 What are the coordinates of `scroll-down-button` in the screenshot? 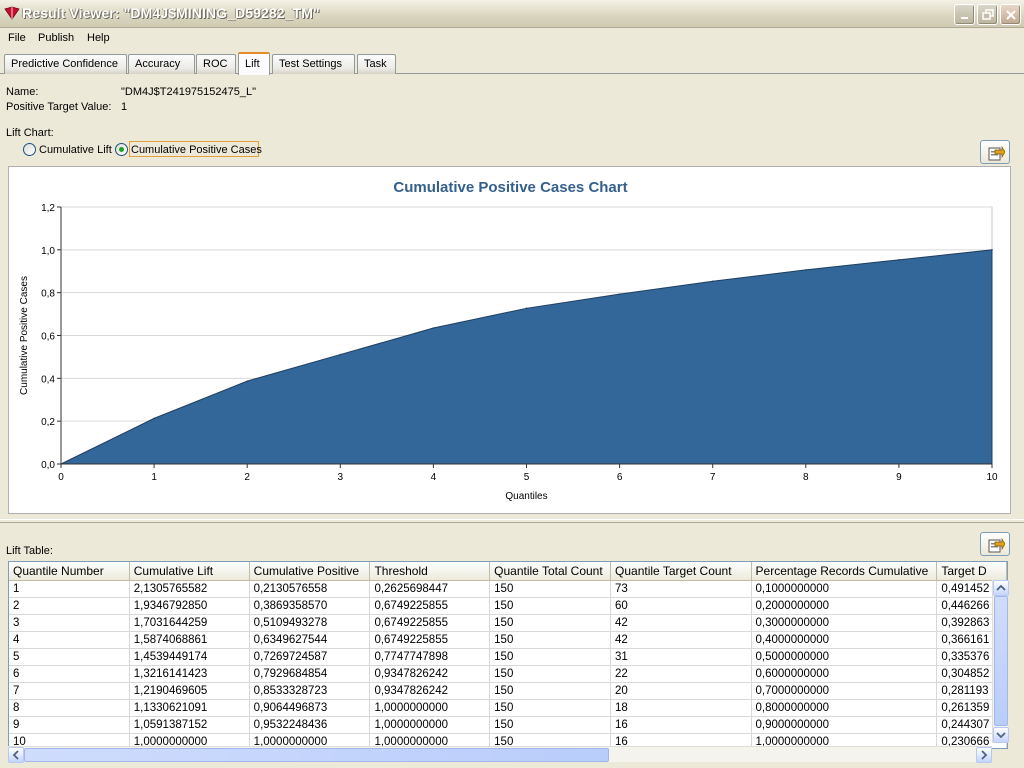 It's located at (1001, 735).